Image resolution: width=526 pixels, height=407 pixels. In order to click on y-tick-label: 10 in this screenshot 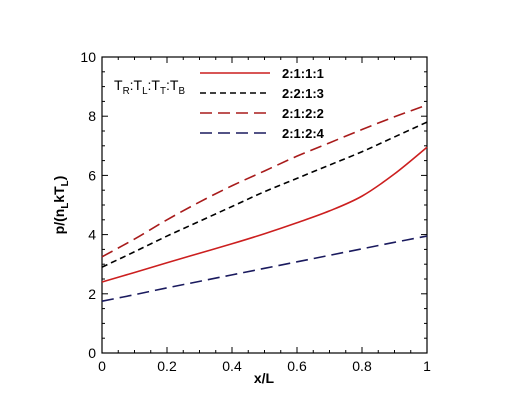, I will do `click(88, 57)`.